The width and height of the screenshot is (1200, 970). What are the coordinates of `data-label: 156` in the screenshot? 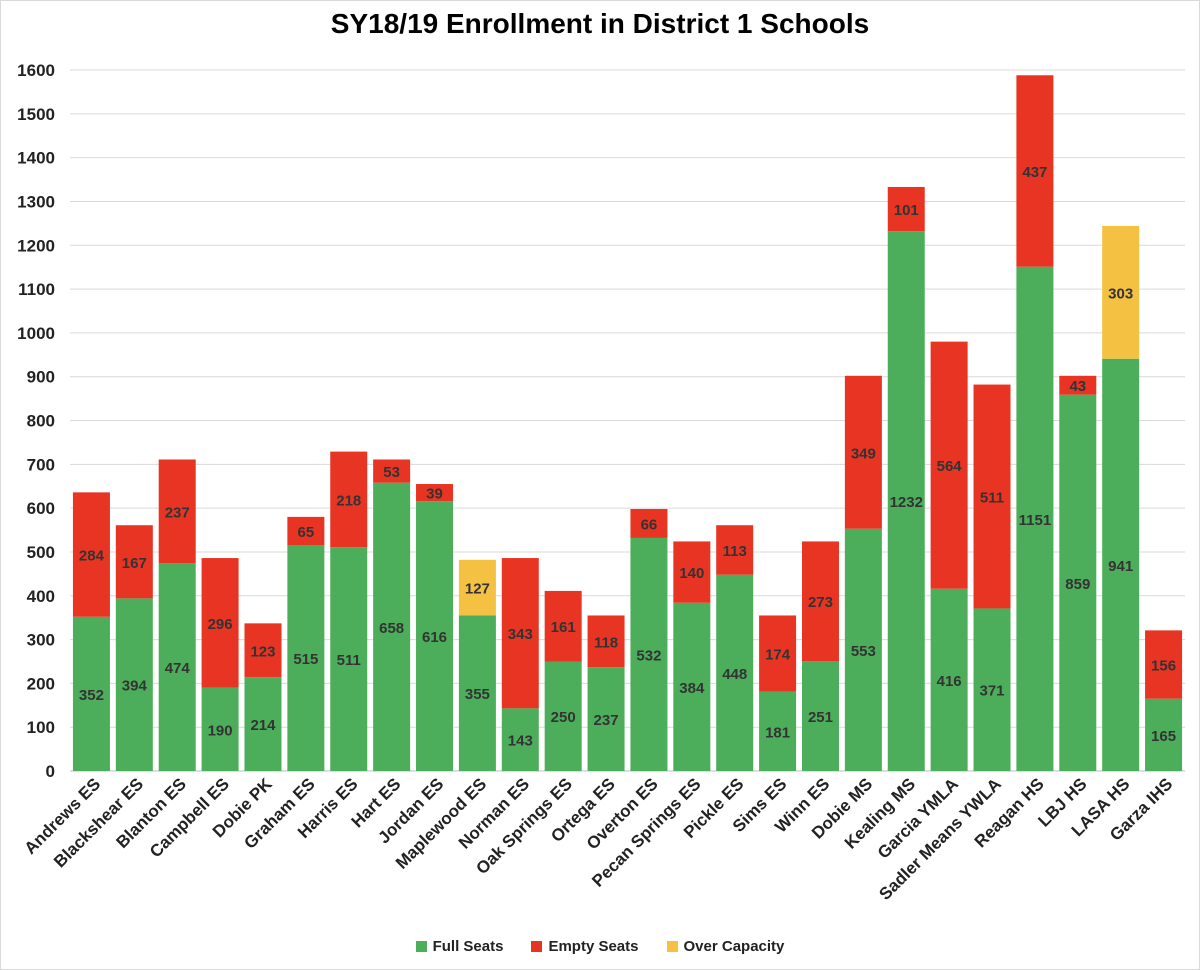 It's located at (1163, 666).